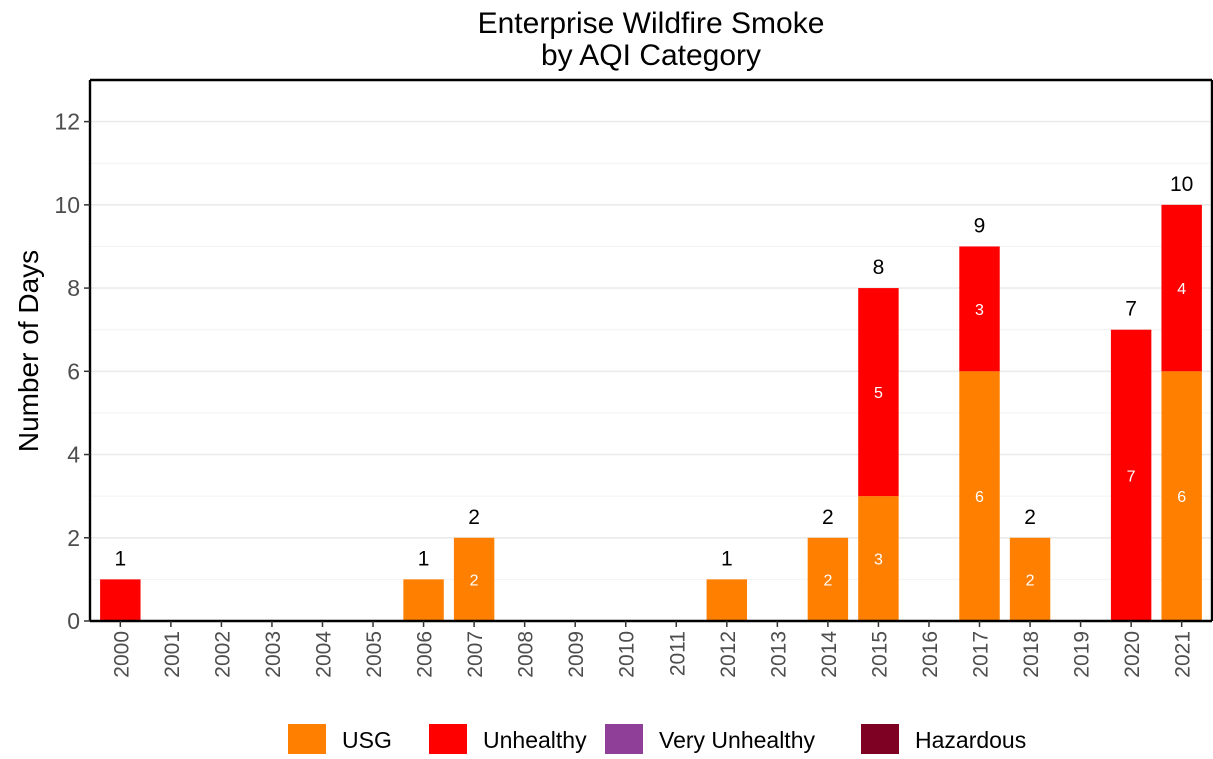 The image size is (1213, 759). Describe the element at coordinates (737, 740) in the screenshot. I see `legend-label: Very Unhealthy` at that location.